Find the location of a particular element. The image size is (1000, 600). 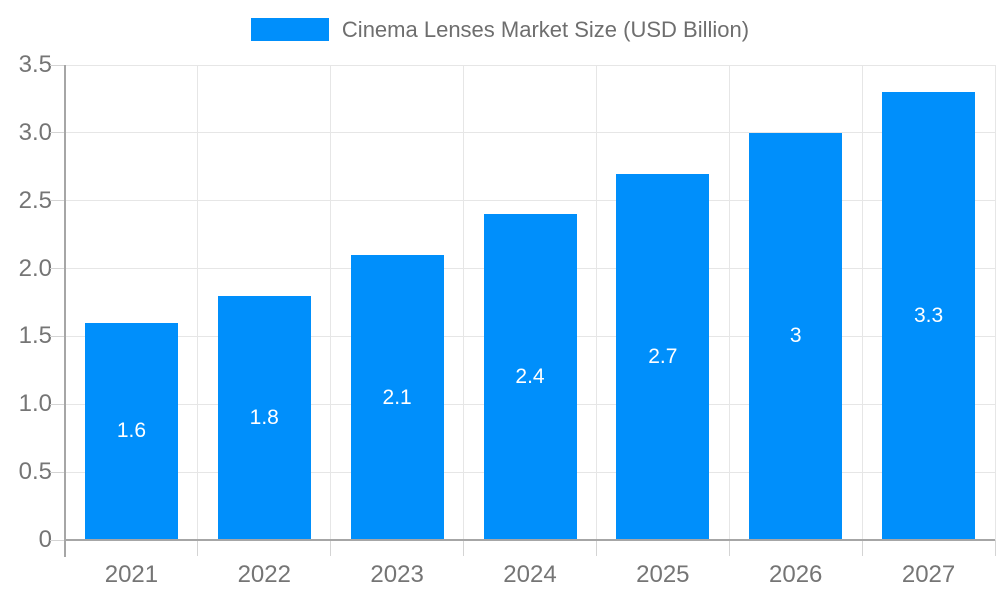

y-axis-label: 2.5 is located at coordinates (35, 200).